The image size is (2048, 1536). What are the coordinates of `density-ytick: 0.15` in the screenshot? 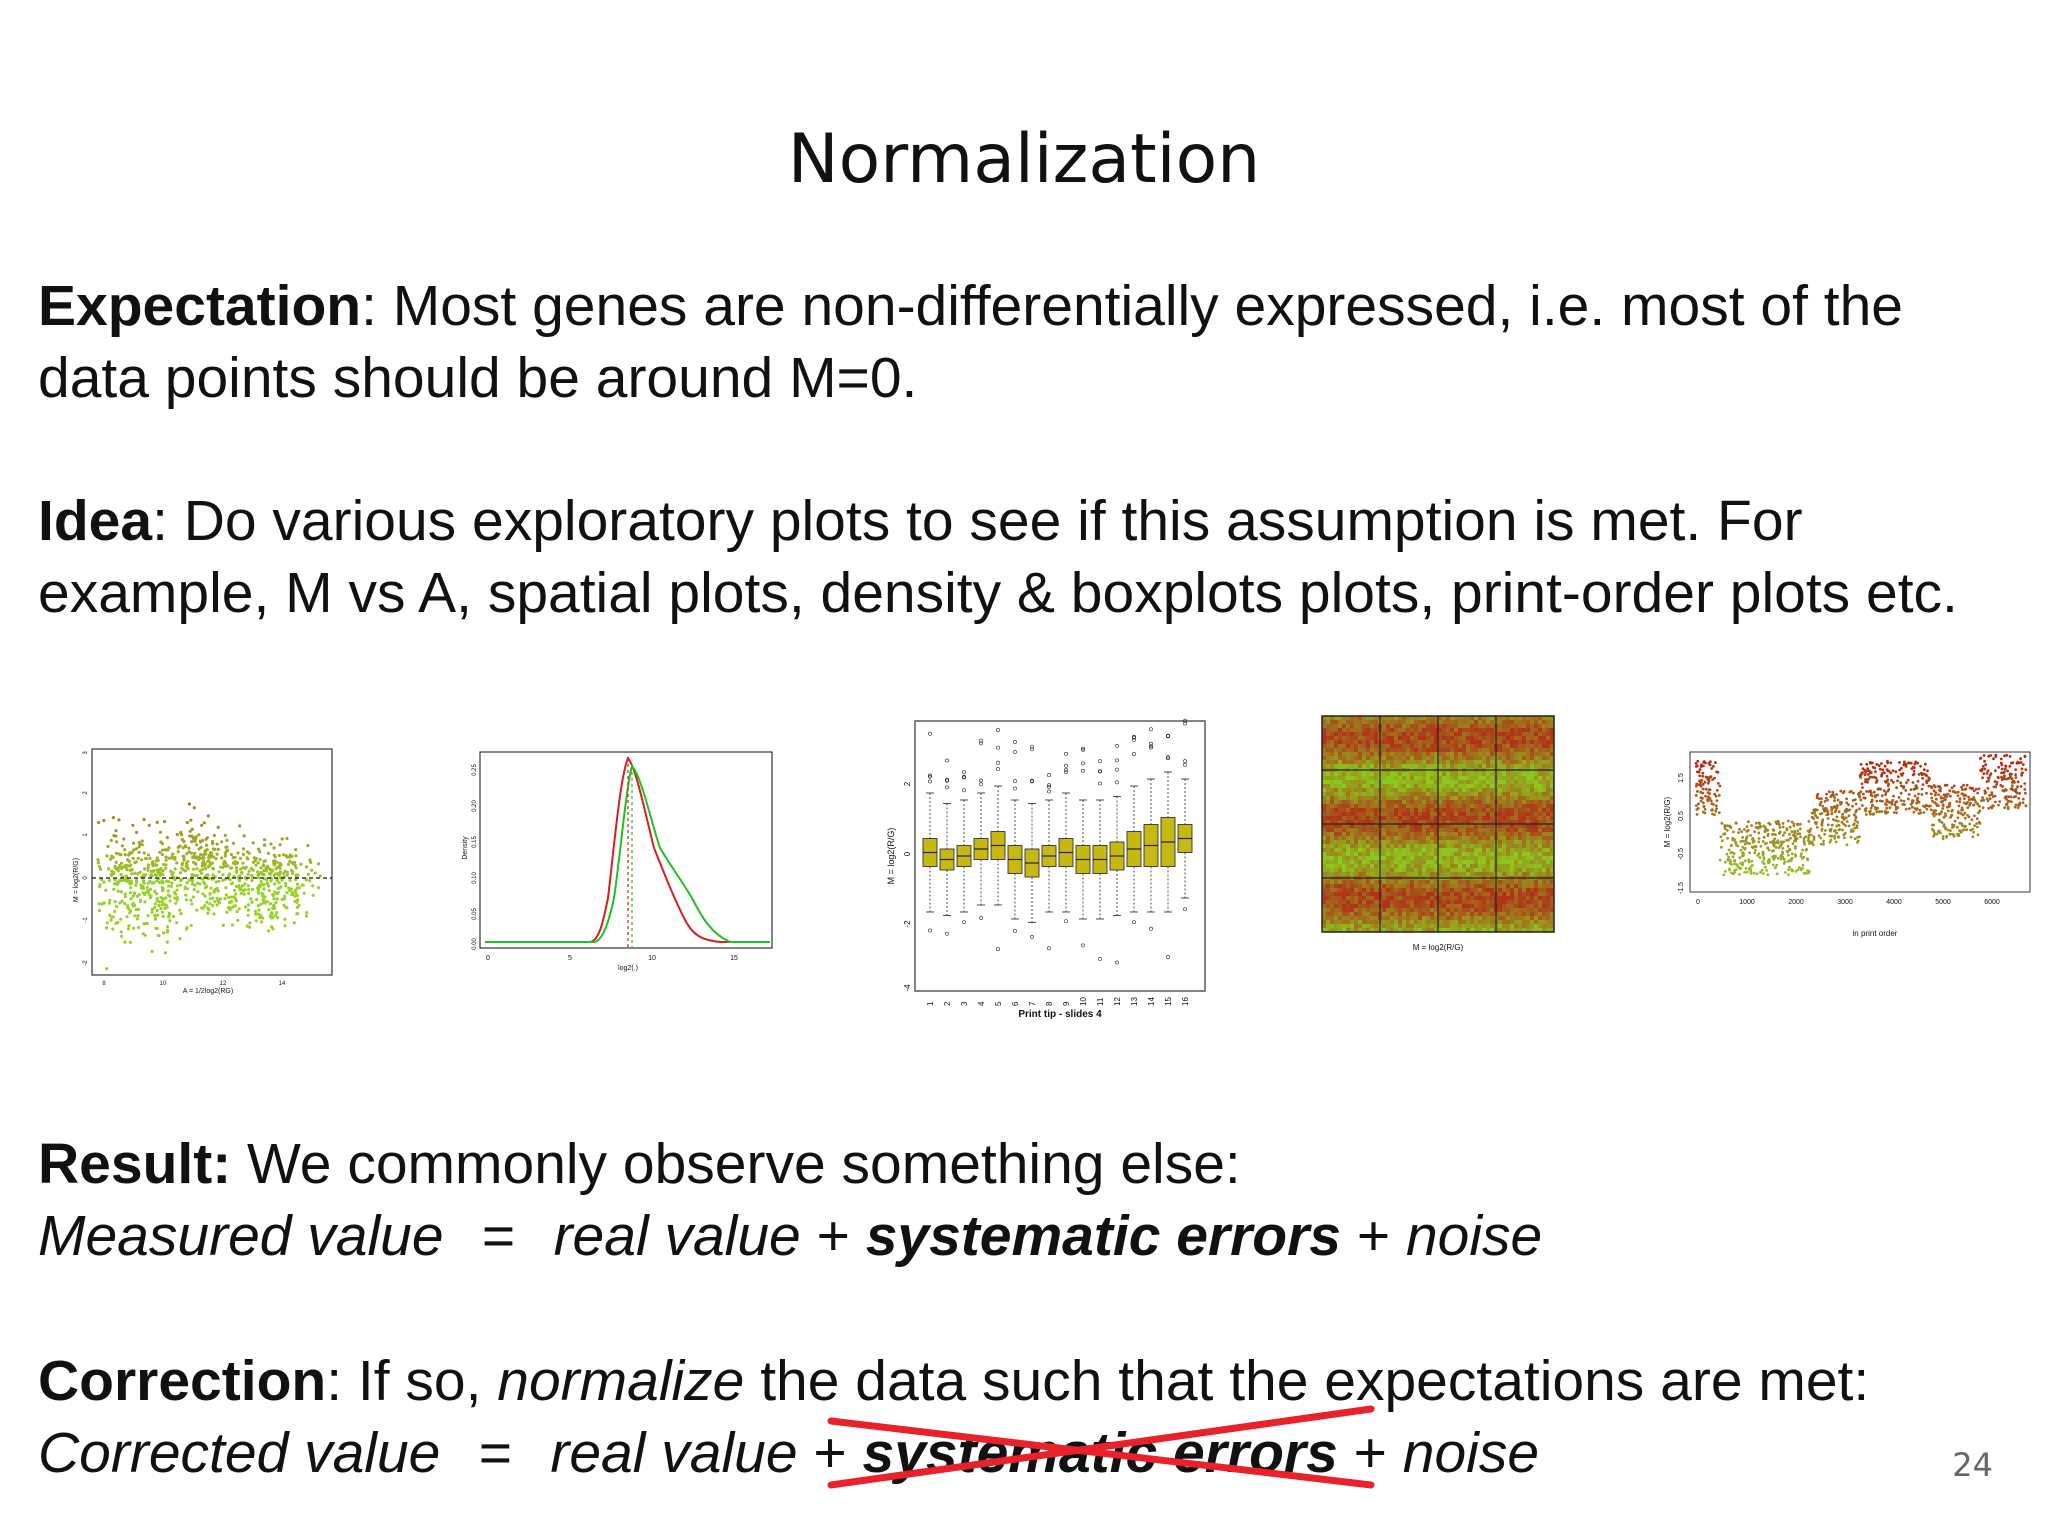 It's located at (475, 842).